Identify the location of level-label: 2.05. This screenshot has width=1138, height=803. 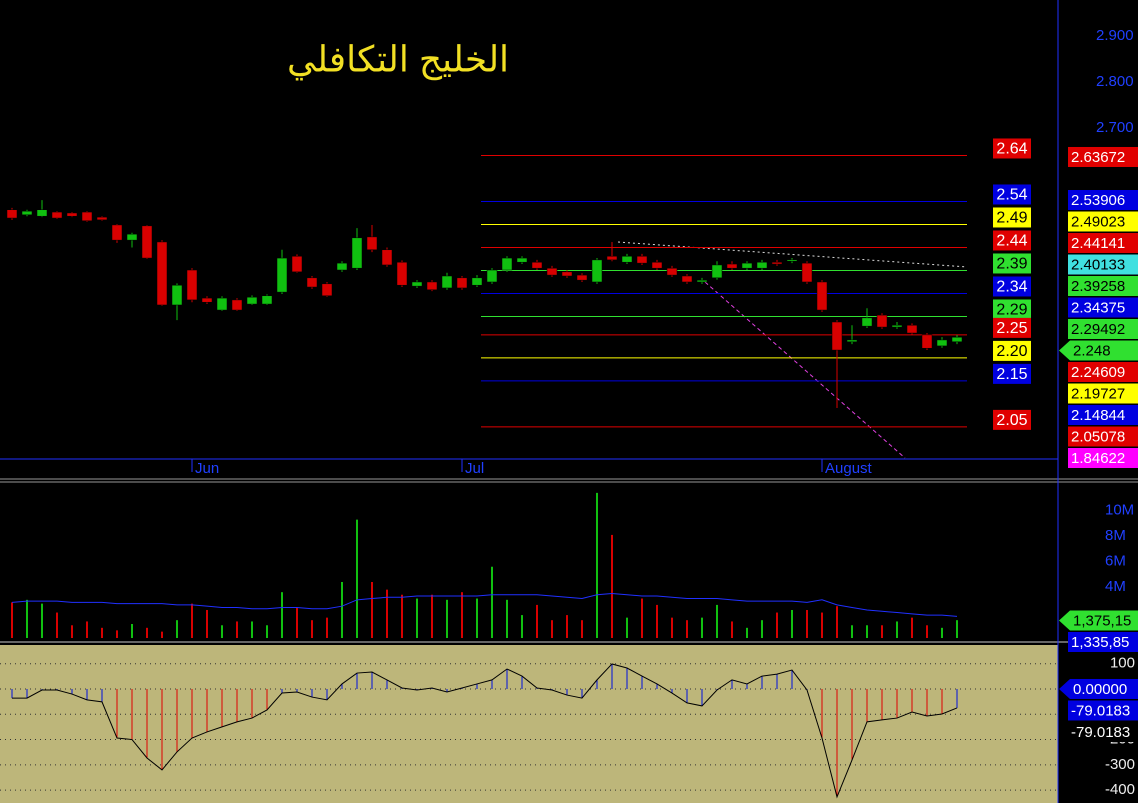
(1011, 420).